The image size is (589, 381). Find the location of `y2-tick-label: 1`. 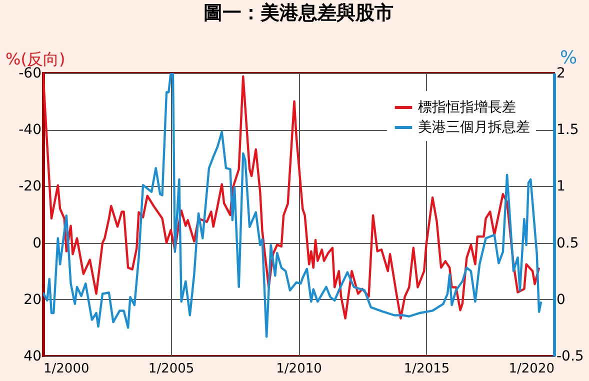

y2-tick-label: 1 is located at coordinates (561, 186).